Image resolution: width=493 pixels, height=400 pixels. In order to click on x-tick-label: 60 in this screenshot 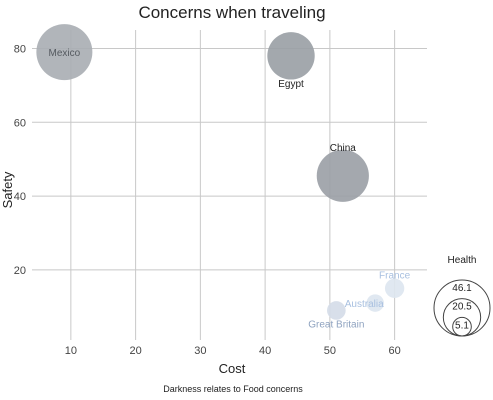, I will do `click(394, 351)`.